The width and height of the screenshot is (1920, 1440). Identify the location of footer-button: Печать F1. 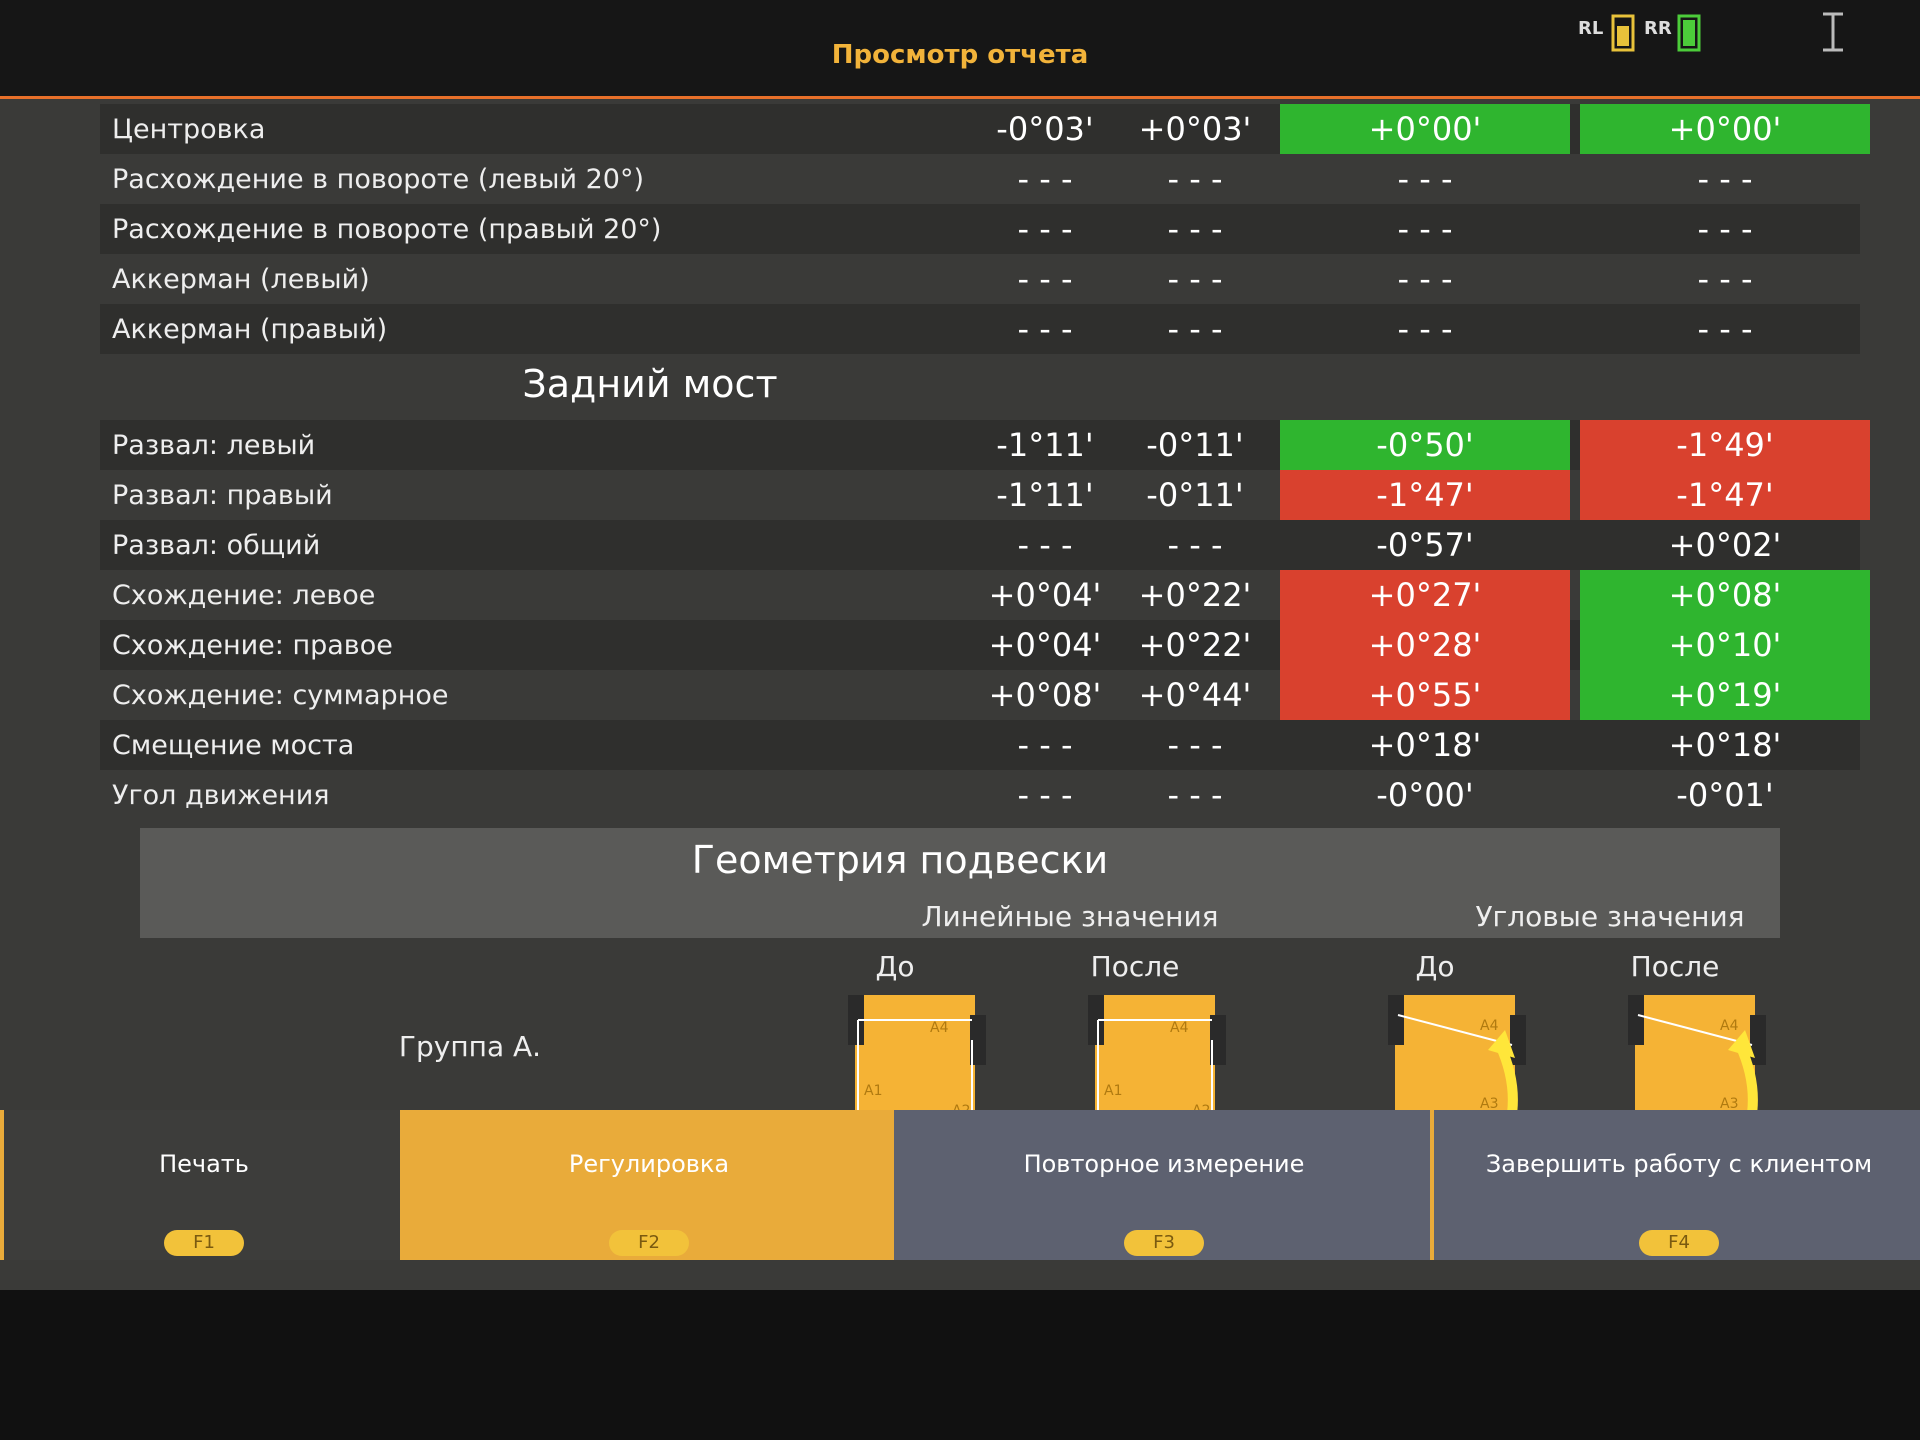
(202, 1185).